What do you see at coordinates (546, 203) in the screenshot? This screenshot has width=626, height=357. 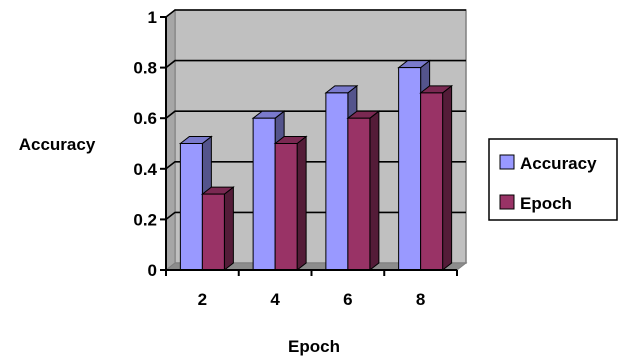 I see `legend-label-epoch: Epoch` at bounding box center [546, 203].